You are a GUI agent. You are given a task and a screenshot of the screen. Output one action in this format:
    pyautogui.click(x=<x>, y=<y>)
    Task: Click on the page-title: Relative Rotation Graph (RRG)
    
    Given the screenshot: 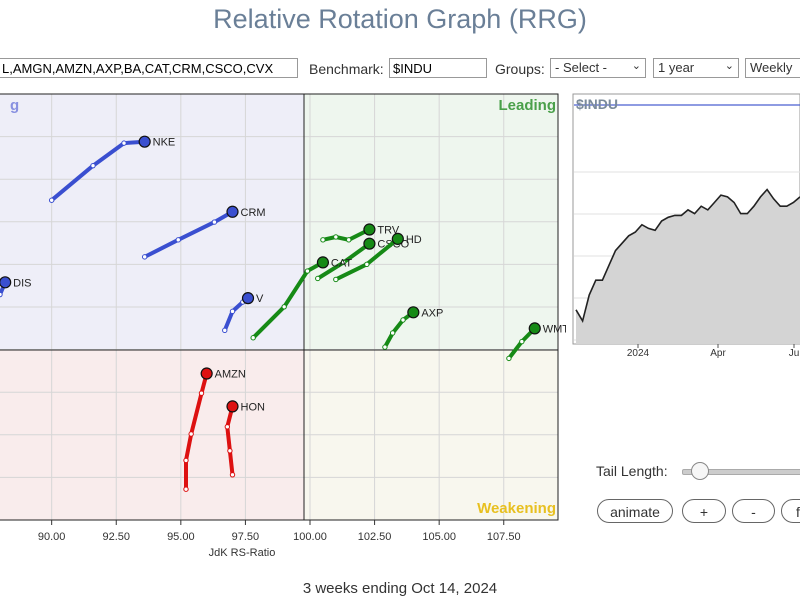 What is the action you would take?
    pyautogui.click(x=400, y=19)
    